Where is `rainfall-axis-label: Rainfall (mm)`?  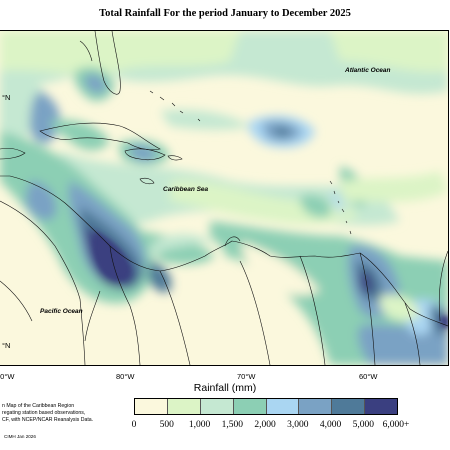 rainfall-axis-label: Rainfall (mm) is located at coordinates (225, 388).